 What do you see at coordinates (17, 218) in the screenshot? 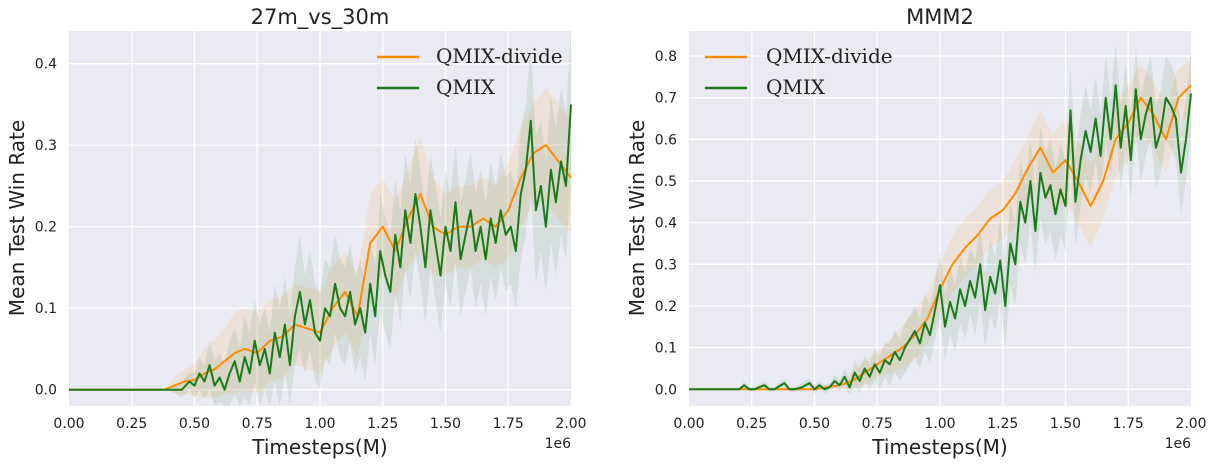
I see `y-axis-label-left: Mean Test Win Rate` at bounding box center [17, 218].